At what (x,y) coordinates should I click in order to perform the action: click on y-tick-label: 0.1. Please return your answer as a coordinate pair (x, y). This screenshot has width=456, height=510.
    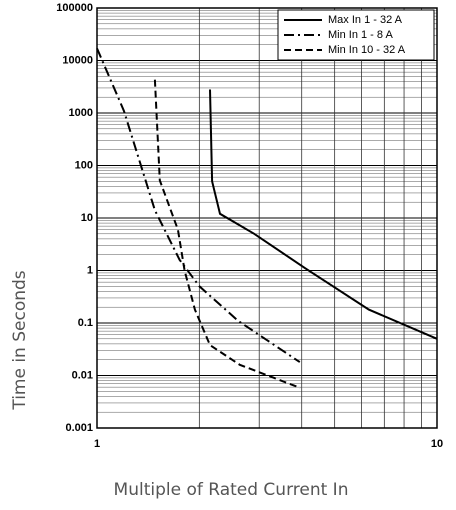
    Looking at the image, I should click on (85, 323).